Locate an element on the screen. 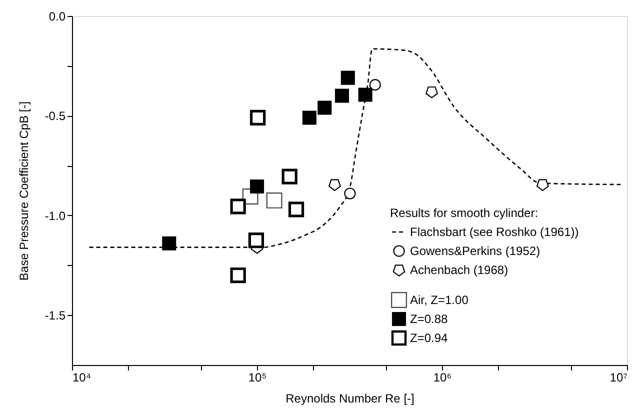  legend-label: Z=0.88 is located at coordinates (429, 319).